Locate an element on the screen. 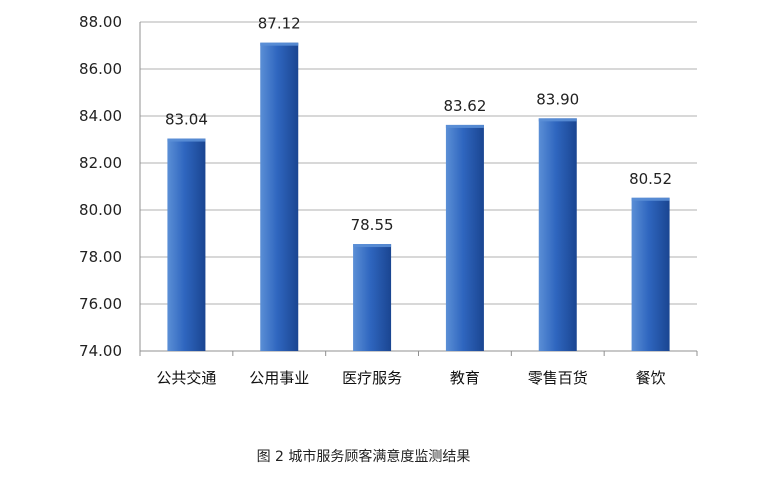 This screenshot has width=775, height=477. data-label: 80.52 is located at coordinates (650, 179).